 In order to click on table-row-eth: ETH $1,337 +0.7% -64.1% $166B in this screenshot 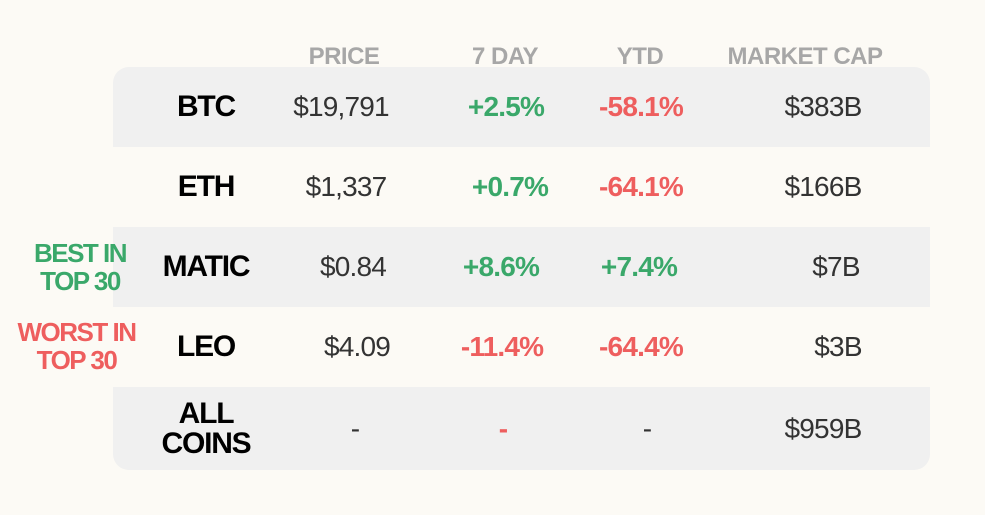, I will do `click(521, 187)`.